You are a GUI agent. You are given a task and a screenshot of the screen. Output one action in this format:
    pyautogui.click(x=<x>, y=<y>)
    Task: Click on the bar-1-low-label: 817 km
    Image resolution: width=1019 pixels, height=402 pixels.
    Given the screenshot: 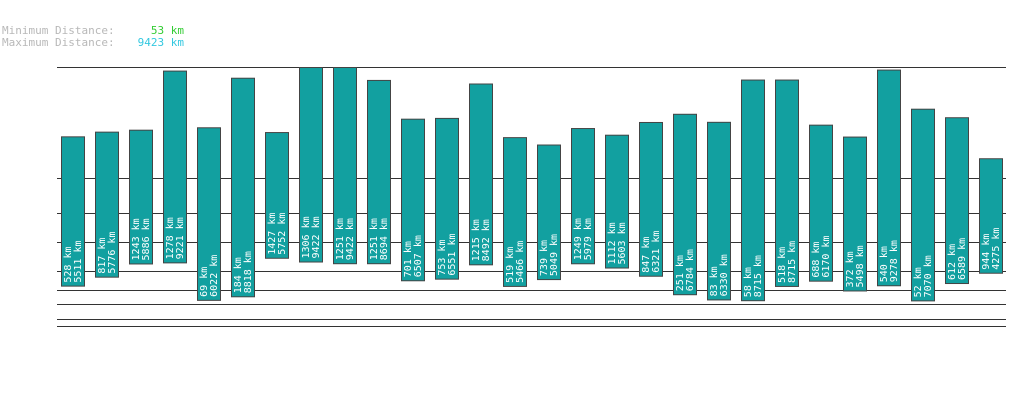 What is the action you would take?
    pyautogui.click(x=102, y=256)
    